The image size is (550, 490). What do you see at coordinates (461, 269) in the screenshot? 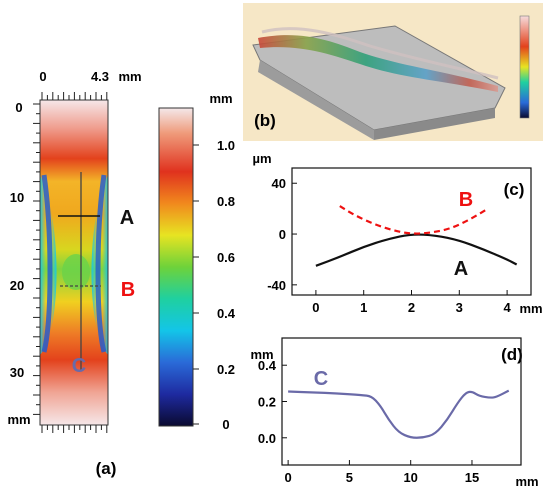
I see `series-label-a: A` at bounding box center [461, 269].